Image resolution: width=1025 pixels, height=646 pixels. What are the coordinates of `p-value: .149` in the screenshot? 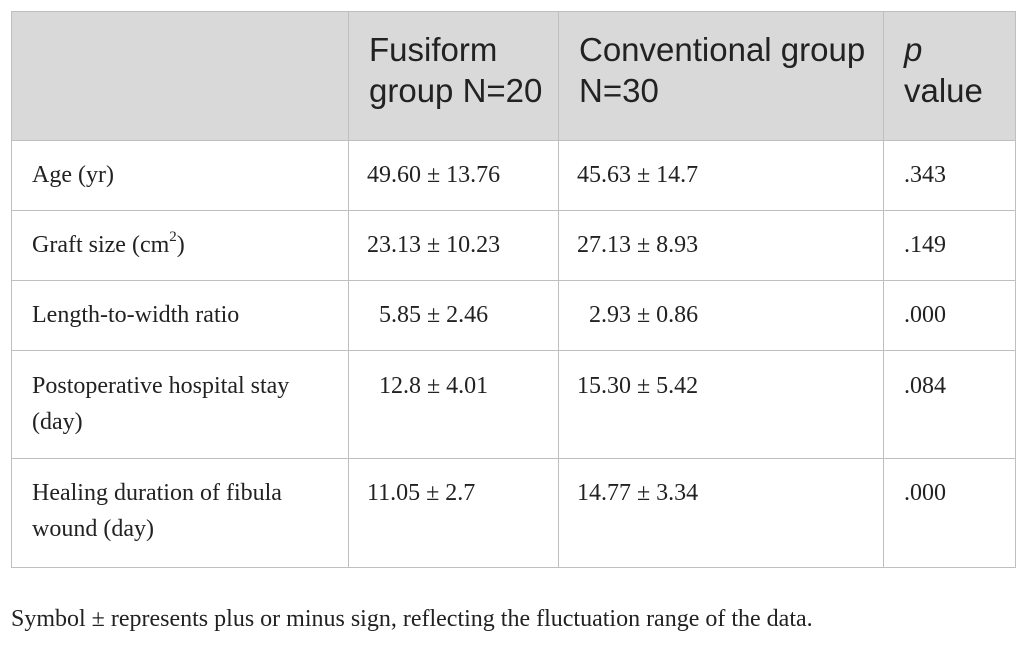 It's located at (949, 245).